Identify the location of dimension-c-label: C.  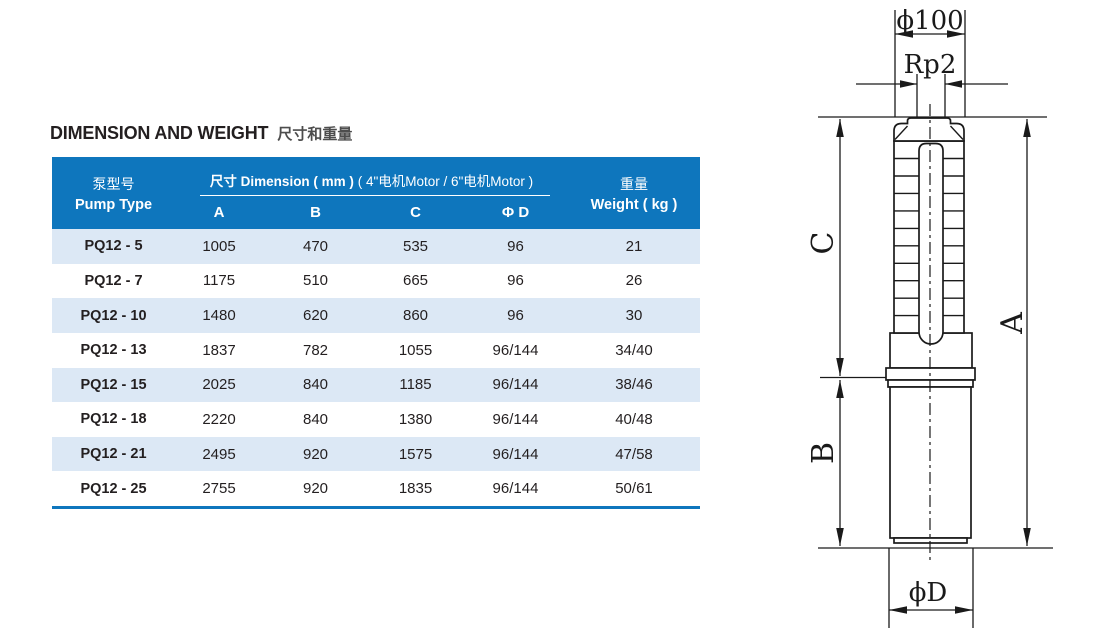
(823, 243).